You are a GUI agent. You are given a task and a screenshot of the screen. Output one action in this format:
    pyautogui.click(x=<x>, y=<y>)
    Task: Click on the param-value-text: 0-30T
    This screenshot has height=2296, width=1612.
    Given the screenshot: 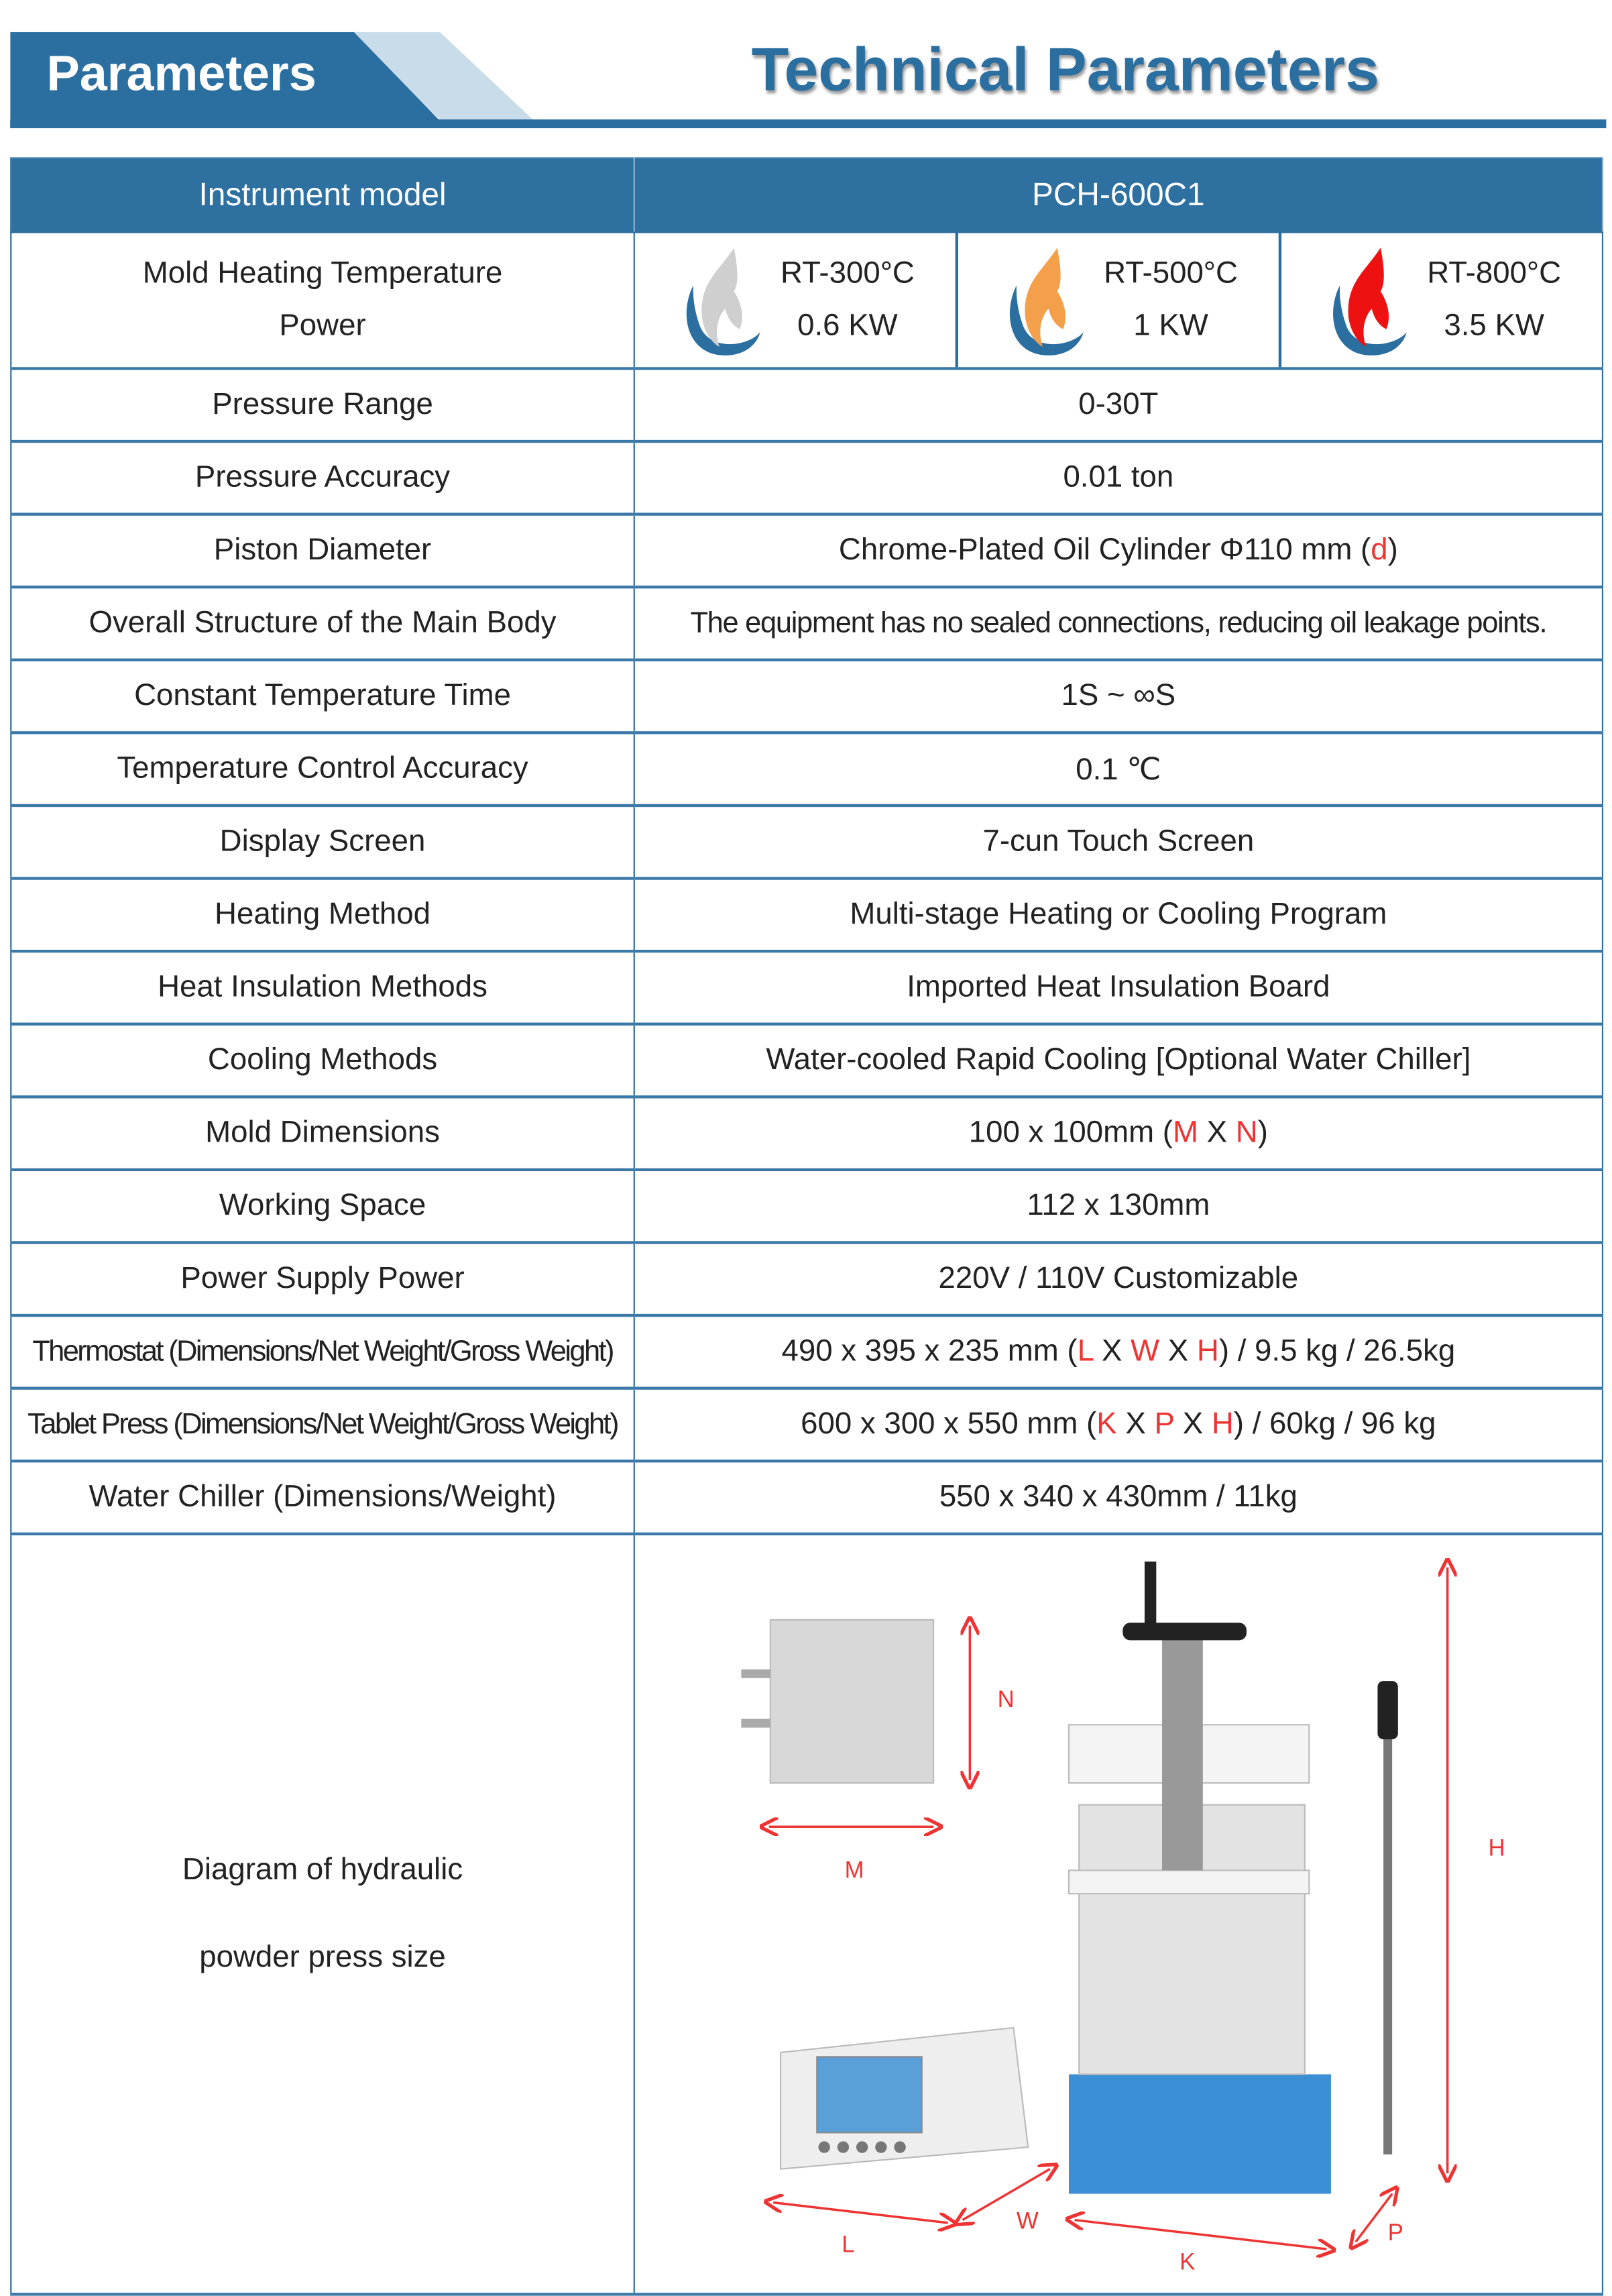 What is the action you would take?
    pyautogui.click(x=1118, y=404)
    